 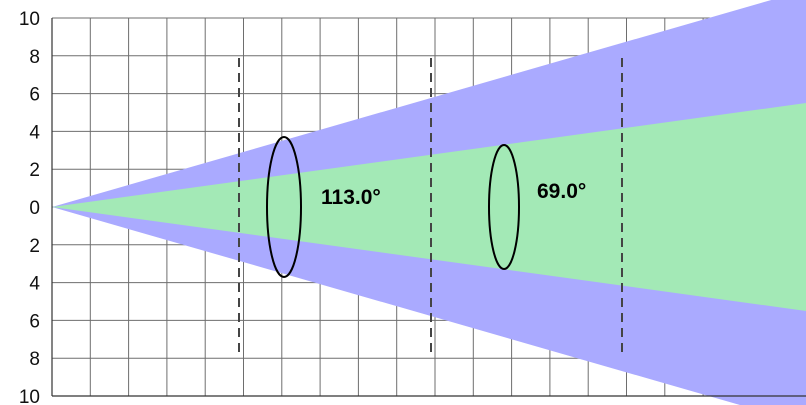 I want to click on wide-angle-ellipse, so click(x=284, y=207).